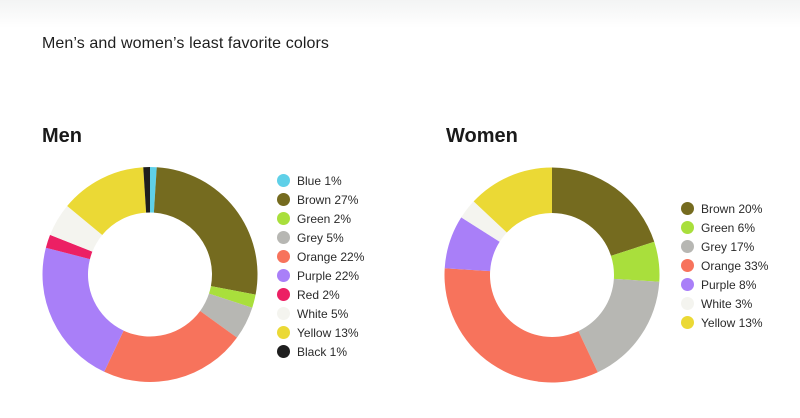  I want to click on men-legend-item: Yellow 13%, so click(320, 332).